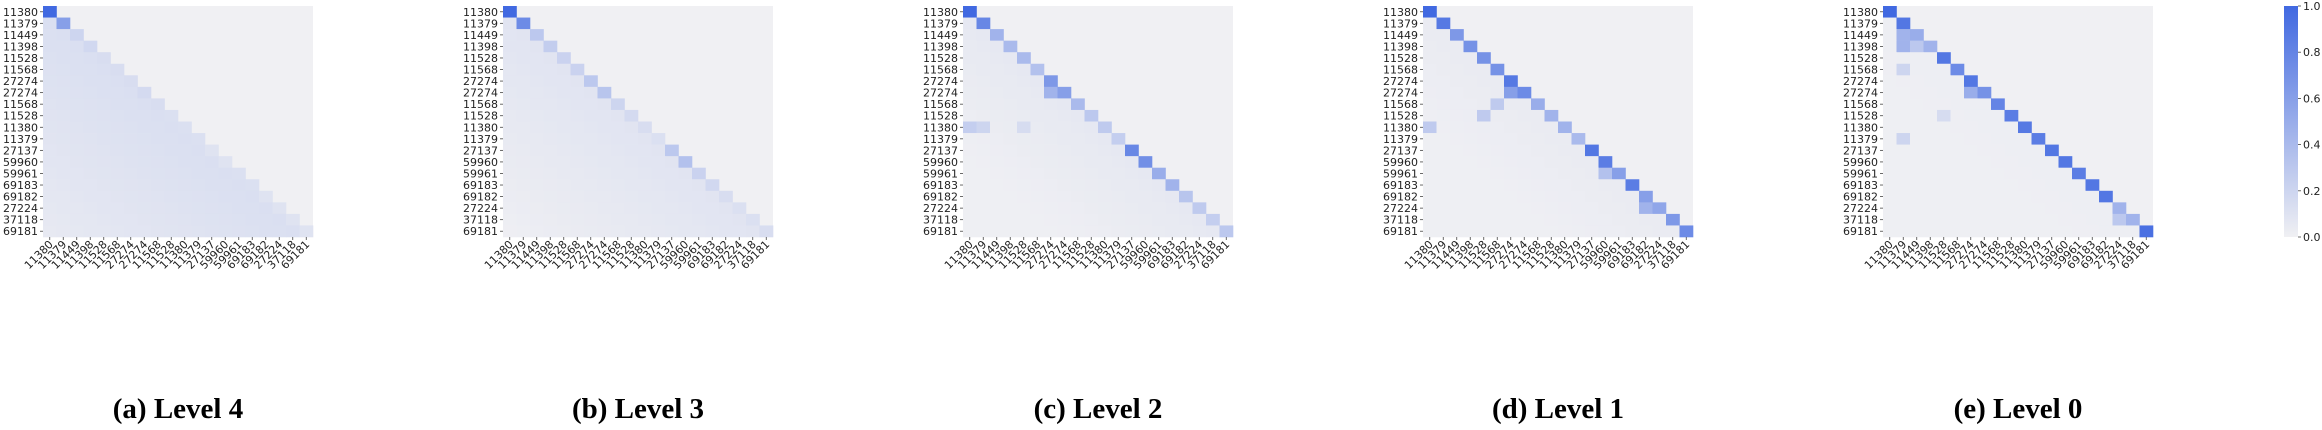  What do you see at coordinates (1860, 173) in the screenshot?
I see `y-tick-label: 59961` at bounding box center [1860, 173].